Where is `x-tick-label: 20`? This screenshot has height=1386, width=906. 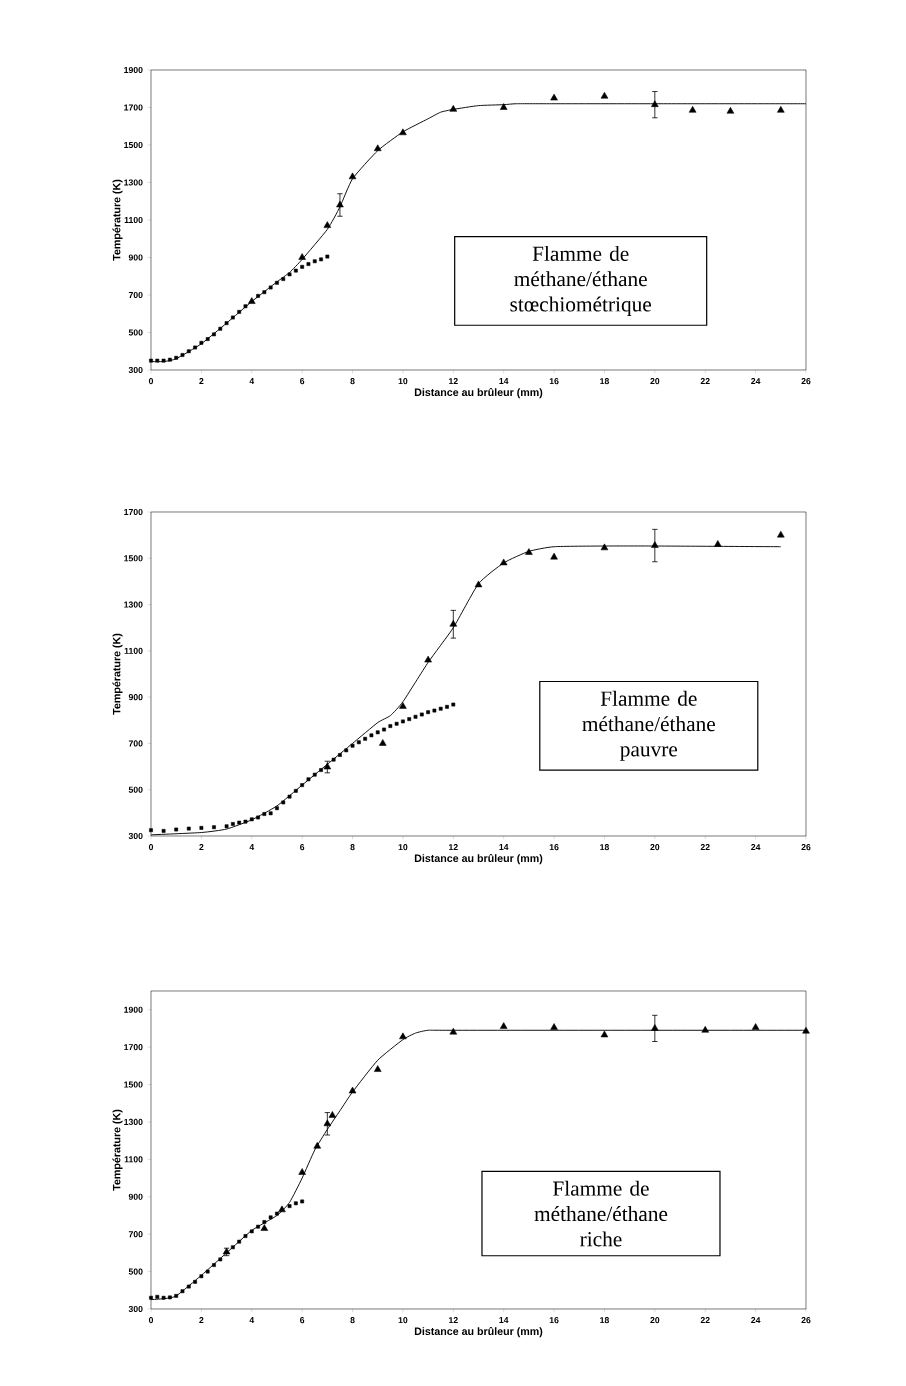 x-tick-label: 20 is located at coordinates (655, 1320).